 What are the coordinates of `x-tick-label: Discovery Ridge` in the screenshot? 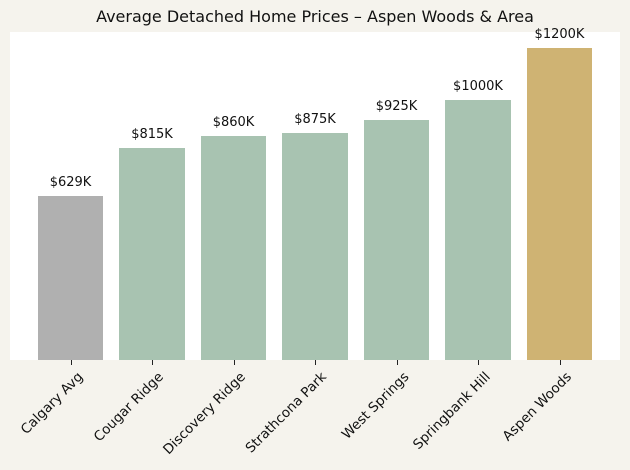 It's located at (204, 413).